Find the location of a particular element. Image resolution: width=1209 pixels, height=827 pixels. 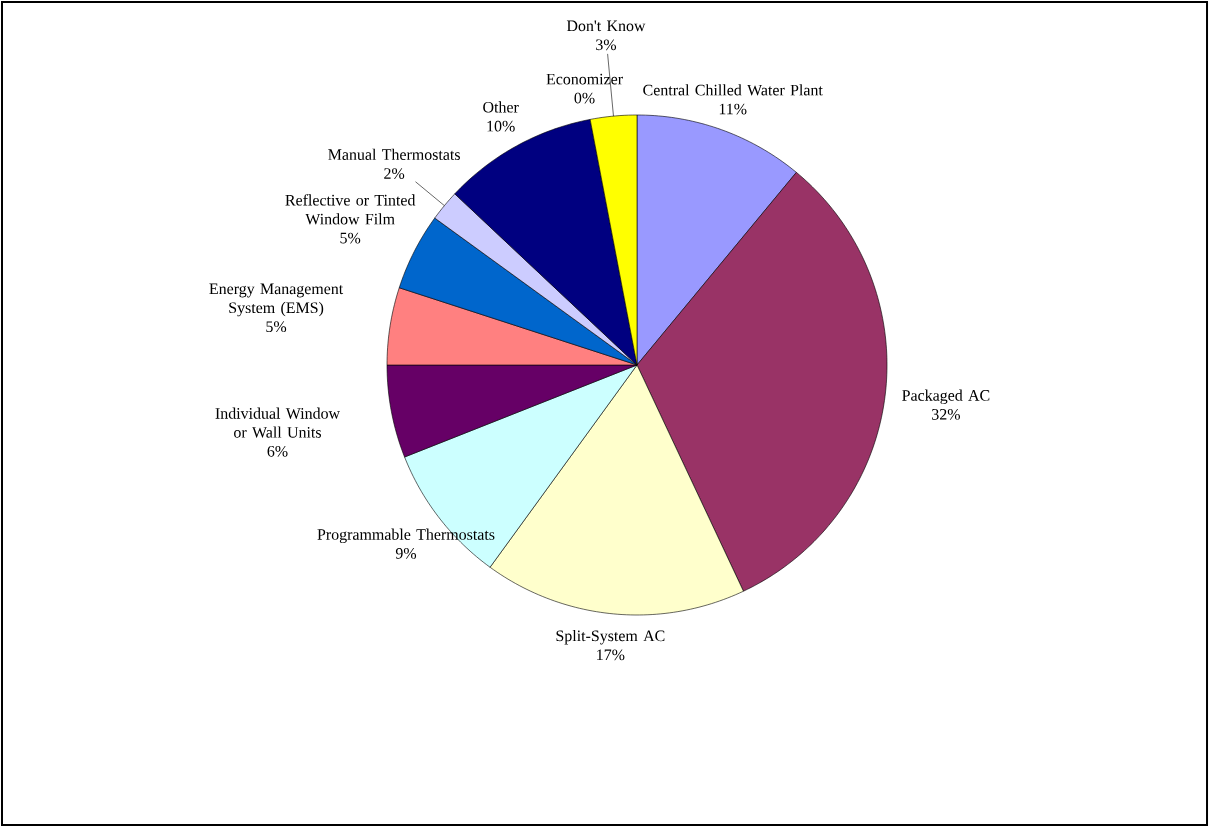

data-label: 2% is located at coordinates (394, 173).